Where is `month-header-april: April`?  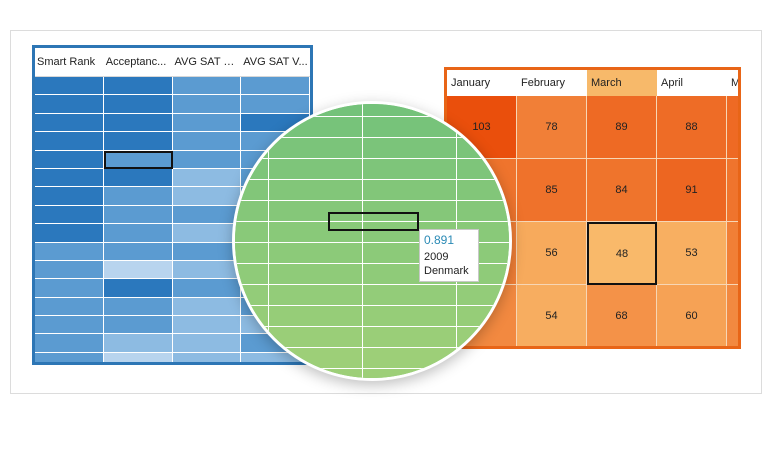 month-header-april: April is located at coordinates (672, 83).